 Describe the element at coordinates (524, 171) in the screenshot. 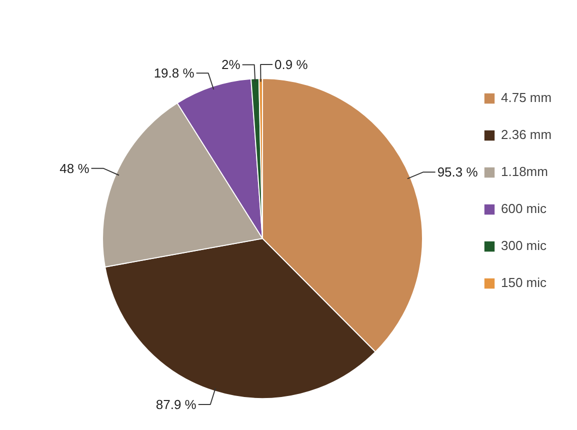

I see `legend-label: 1.18mm` at that location.